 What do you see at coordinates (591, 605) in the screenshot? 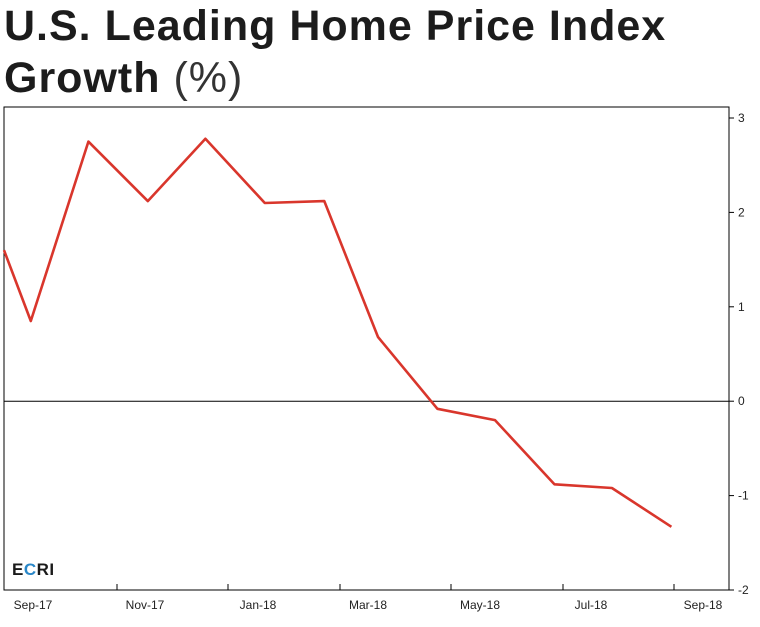
I see `x-tick-label: Jul-18` at bounding box center [591, 605].